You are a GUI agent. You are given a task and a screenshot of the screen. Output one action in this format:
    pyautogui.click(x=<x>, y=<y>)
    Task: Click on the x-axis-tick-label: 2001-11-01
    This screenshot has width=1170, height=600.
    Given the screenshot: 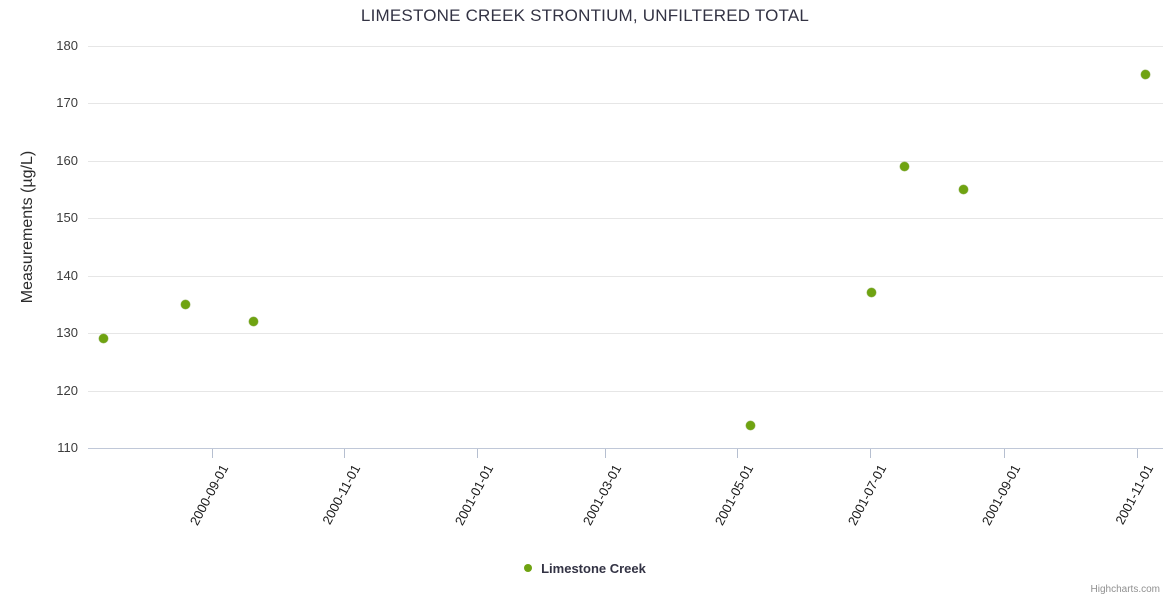 What is the action you would take?
    pyautogui.click(x=1134, y=494)
    